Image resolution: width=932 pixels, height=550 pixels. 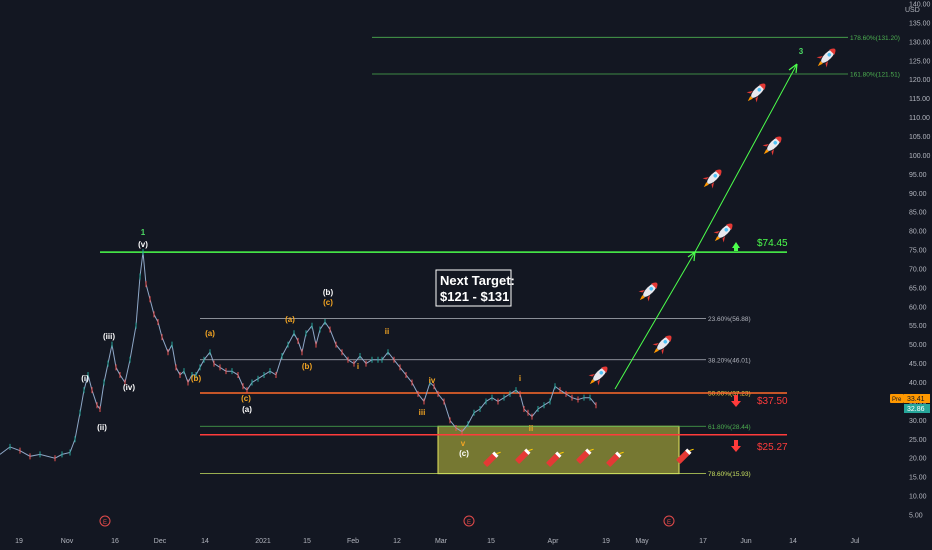 I want to click on y-tick-label: 30.00, so click(x=918, y=421).